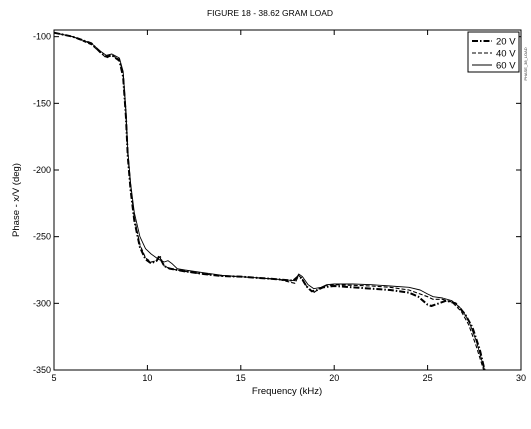 This screenshot has height=429, width=531. What do you see at coordinates (506, 66) in the screenshot?
I see `legend-label: 60 V` at bounding box center [506, 66].